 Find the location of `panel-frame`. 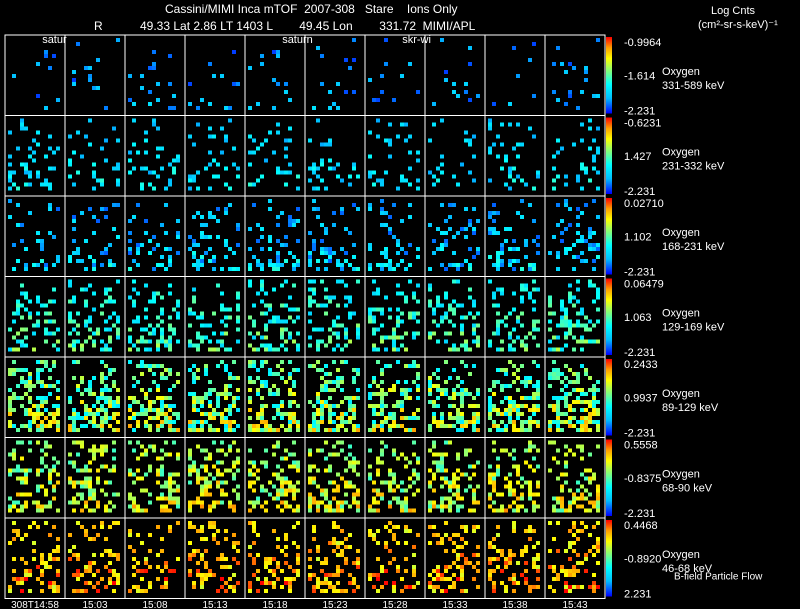

panel-frame is located at coordinates (275, 75).